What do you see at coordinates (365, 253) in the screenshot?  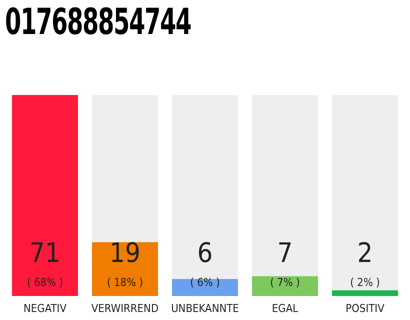 I see `data-label: 2` at bounding box center [365, 253].